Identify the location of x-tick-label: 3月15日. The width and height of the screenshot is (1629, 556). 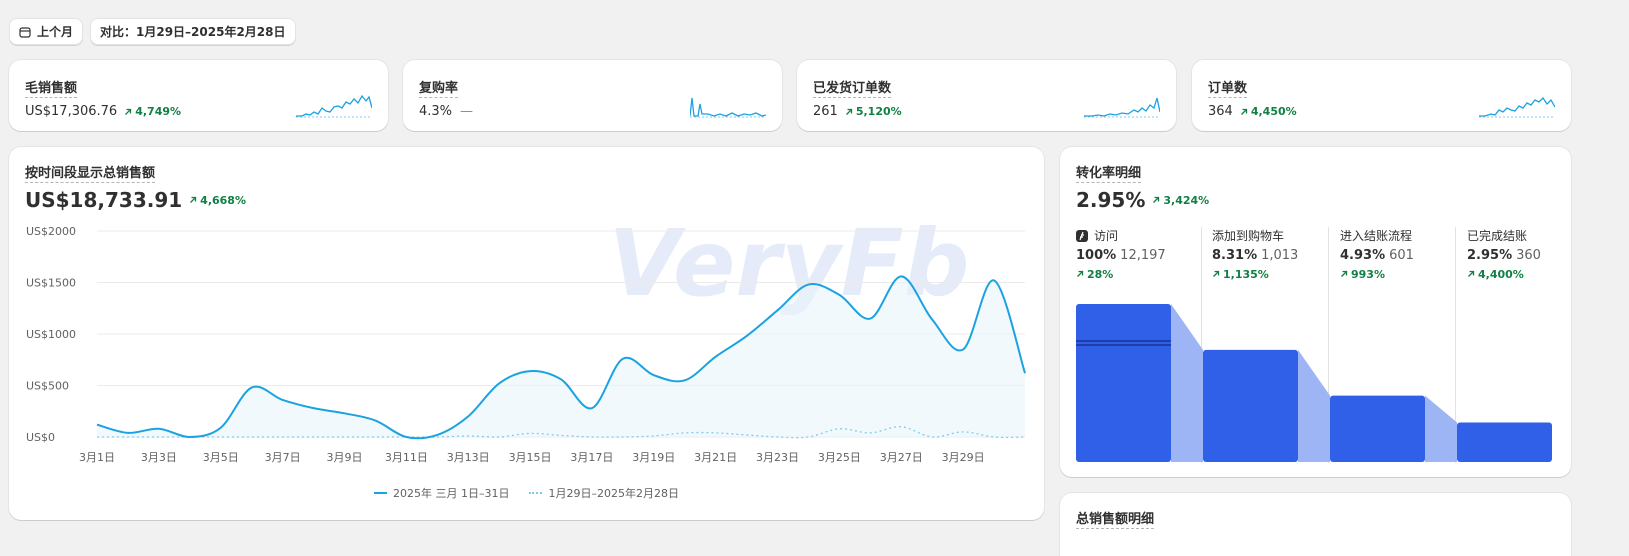
(530, 457).